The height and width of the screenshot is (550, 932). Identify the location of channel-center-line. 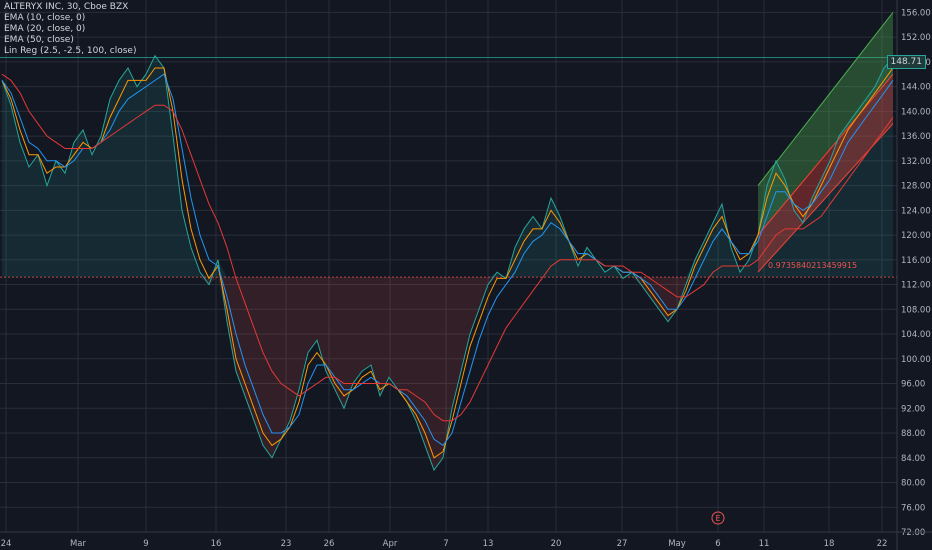
(825, 154).